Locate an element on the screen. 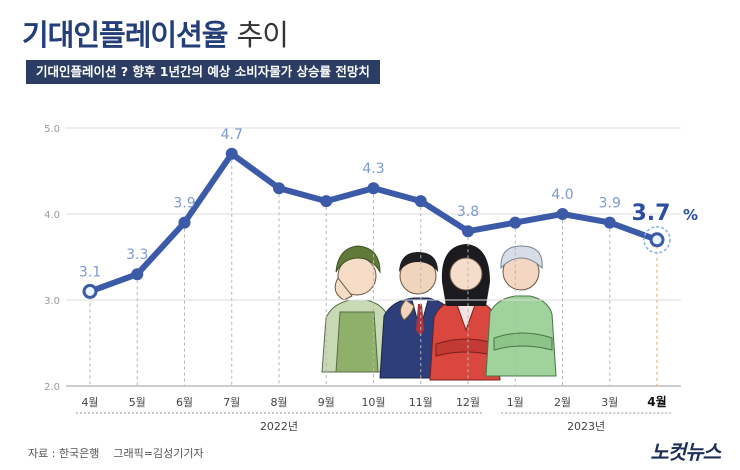  x-tick-label: 9월 is located at coordinates (326, 402).